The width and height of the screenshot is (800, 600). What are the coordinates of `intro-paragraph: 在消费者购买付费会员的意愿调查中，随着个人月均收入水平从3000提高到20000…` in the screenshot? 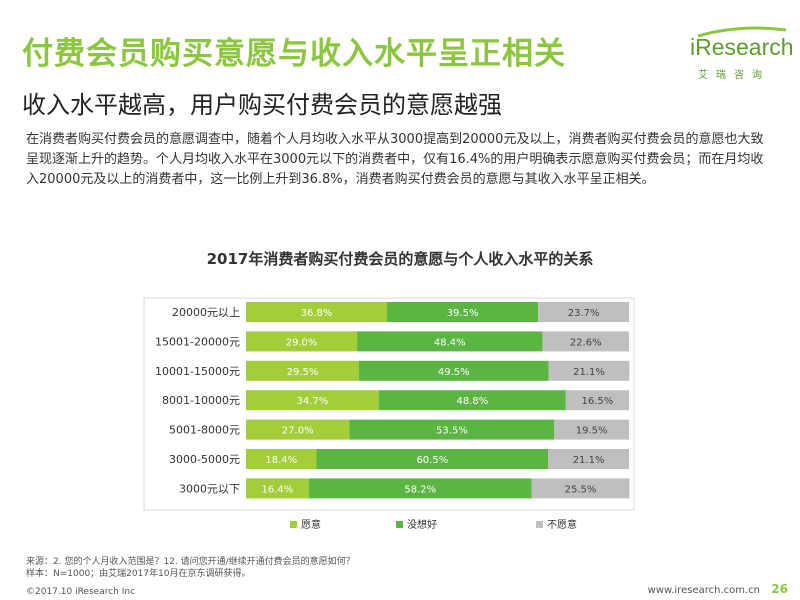 It's located at (395, 159).